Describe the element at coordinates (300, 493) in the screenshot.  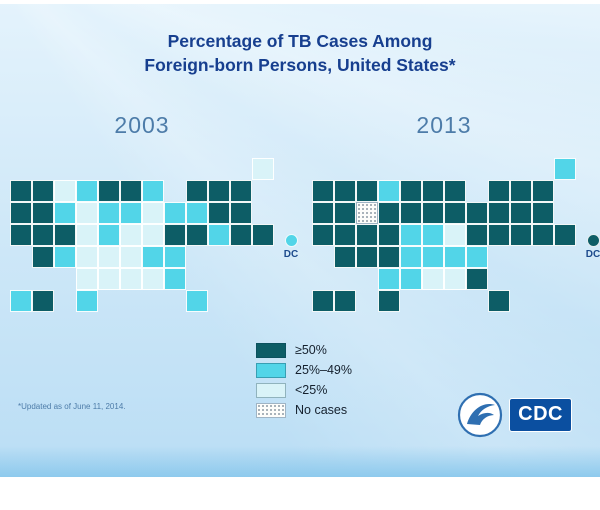
I see `bottom-white-strip` at that location.